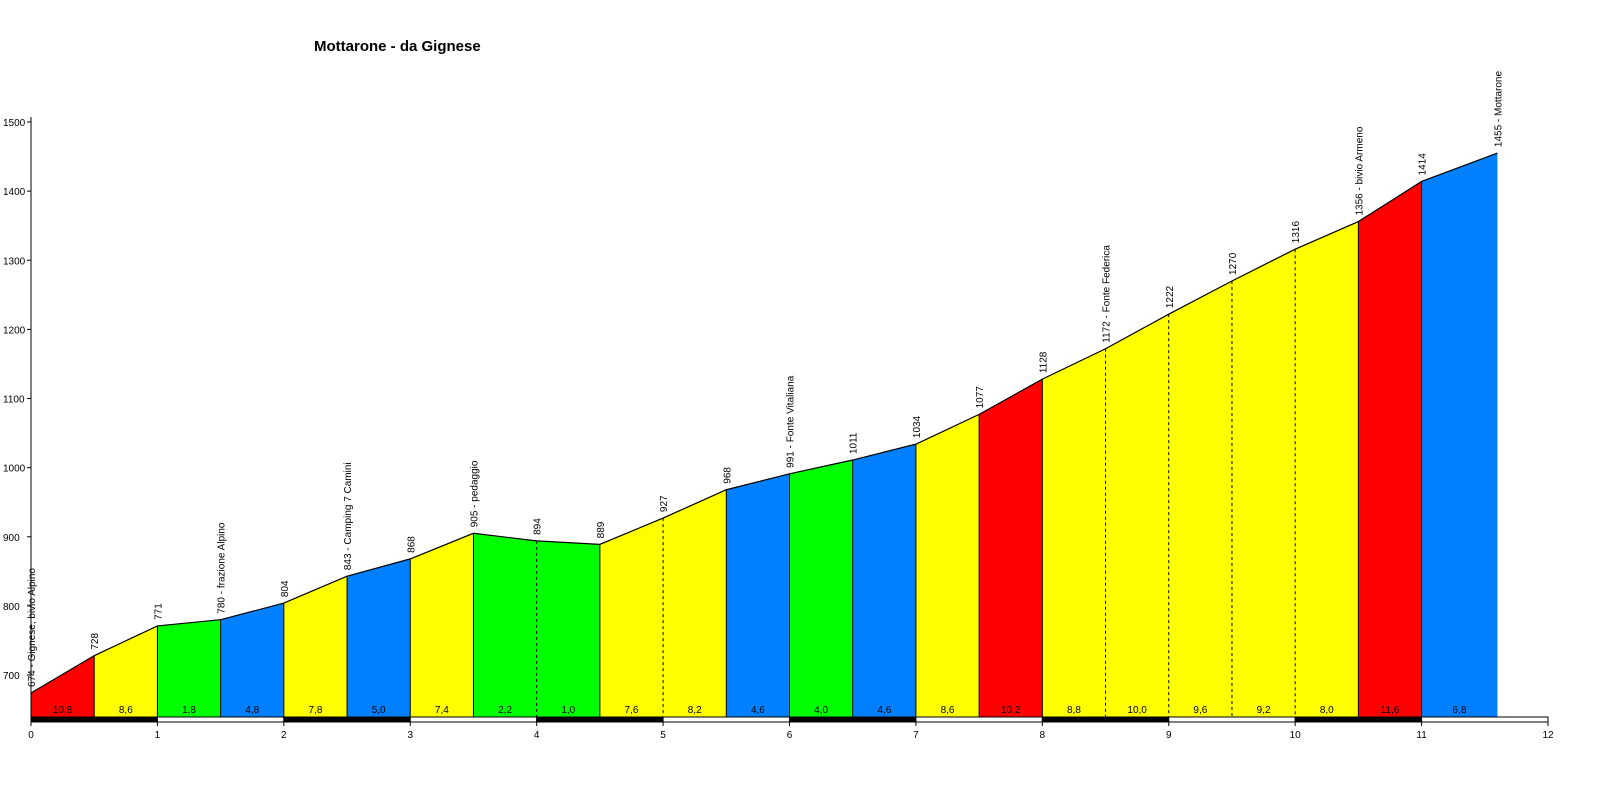 This screenshot has height=800, width=1600. What do you see at coordinates (14, 261) in the screenshot?
I see `y-tick-label: 1300` at bounding box center [14, 261].